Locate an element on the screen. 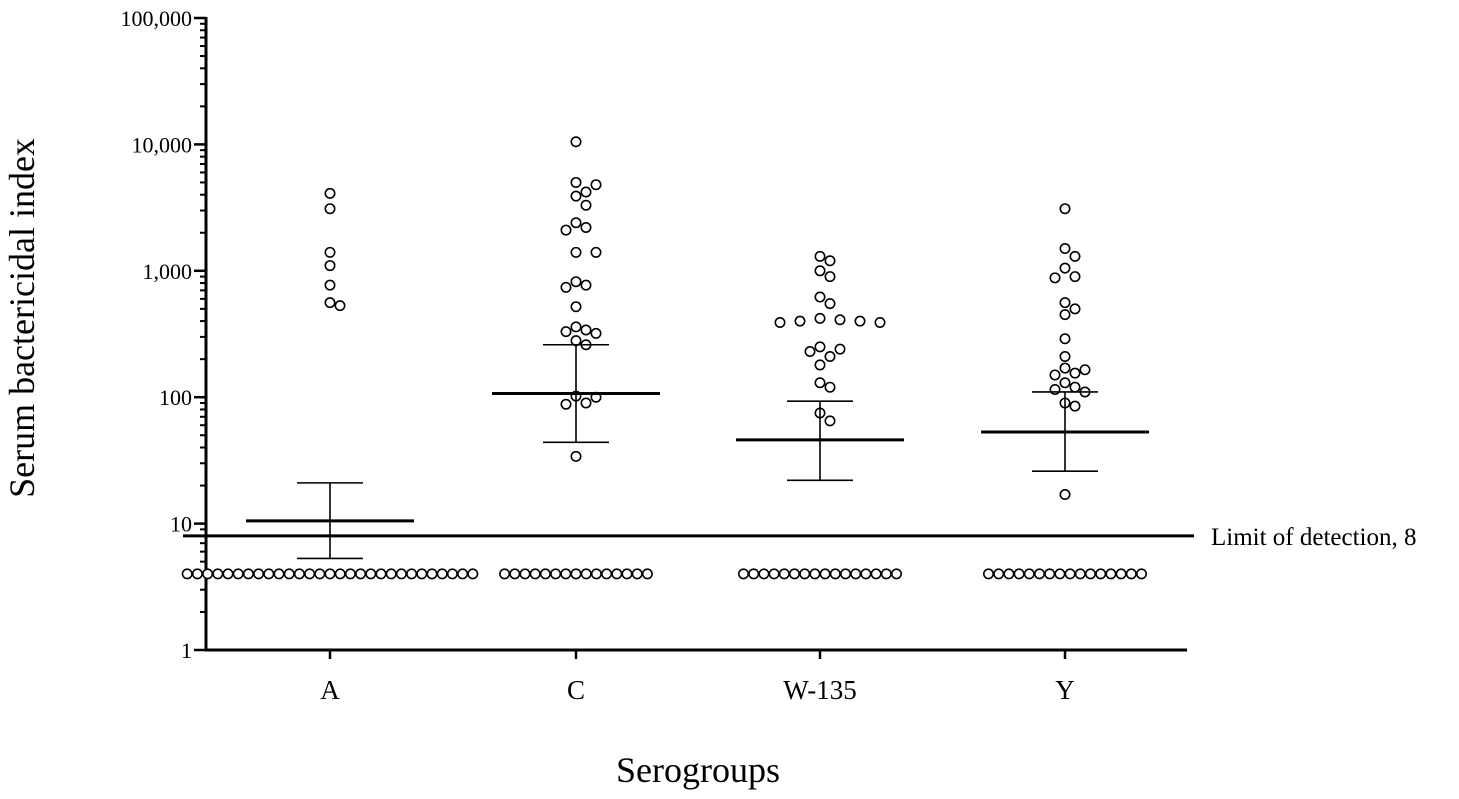 This screenshot has width=1459, height=799. y-ticks: 1 10 100 1,000 10,000 100,000 is located at coordinates (163, 334).